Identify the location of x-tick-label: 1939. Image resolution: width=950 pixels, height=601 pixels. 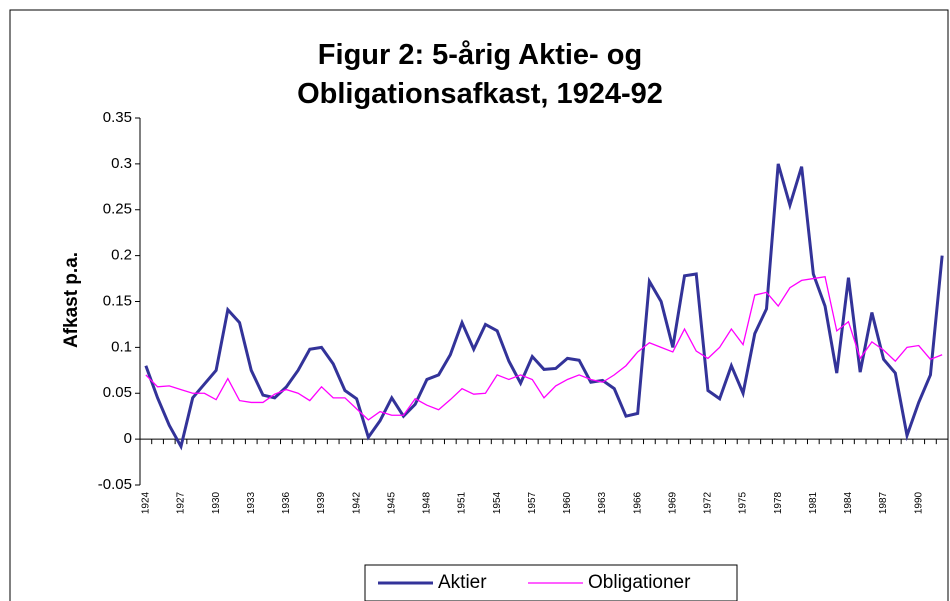
(321, 502).